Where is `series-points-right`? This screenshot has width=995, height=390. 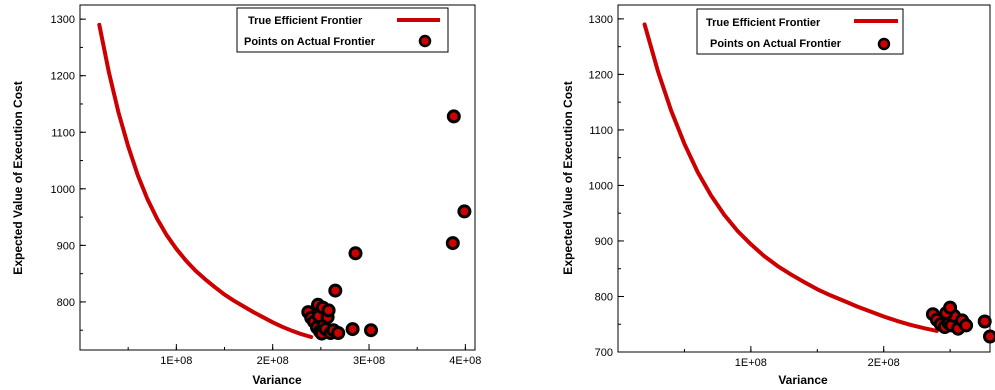 series-points-right is located at coordinates (960, 322).